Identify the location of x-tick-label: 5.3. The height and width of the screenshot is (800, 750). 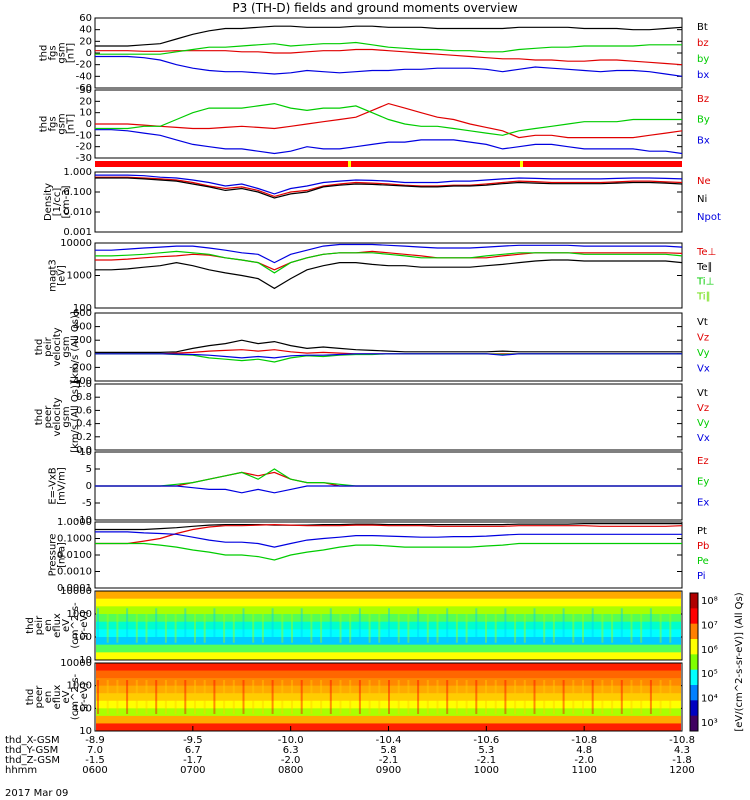
(486, 750).